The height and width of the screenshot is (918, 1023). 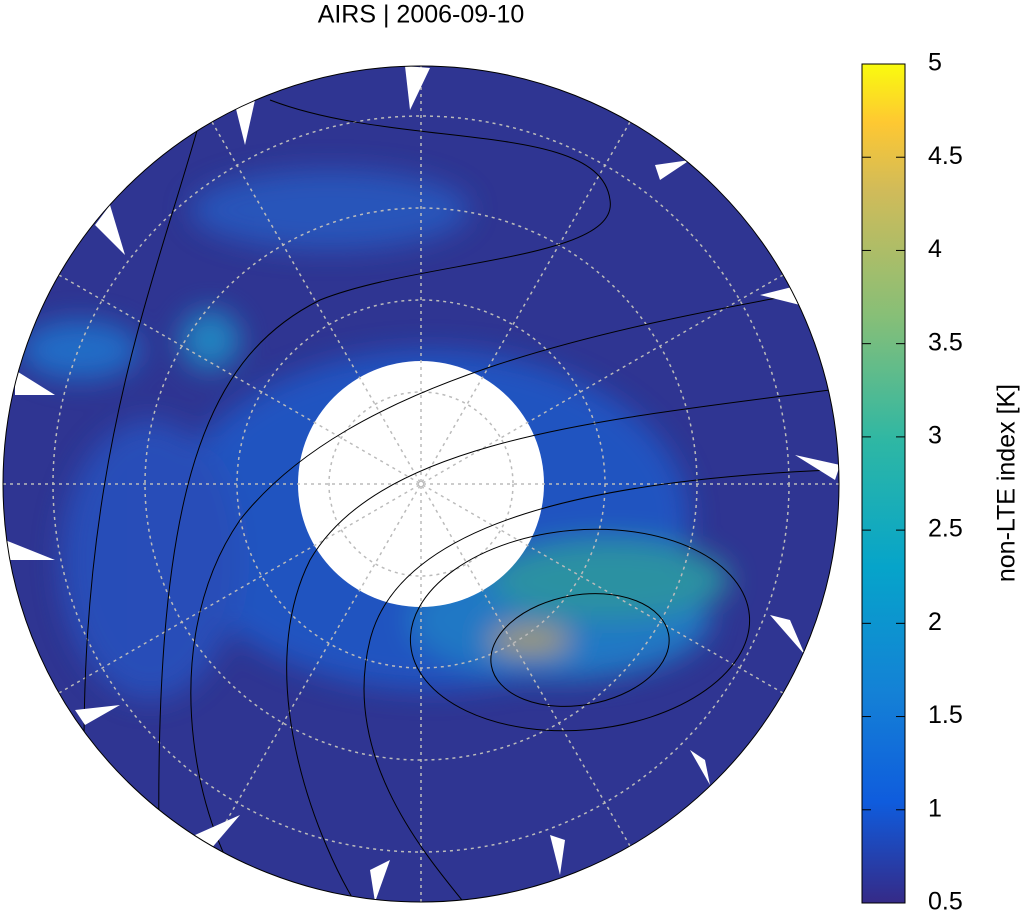 I want to click on tick-label: 2, so click(x=935, y=622).